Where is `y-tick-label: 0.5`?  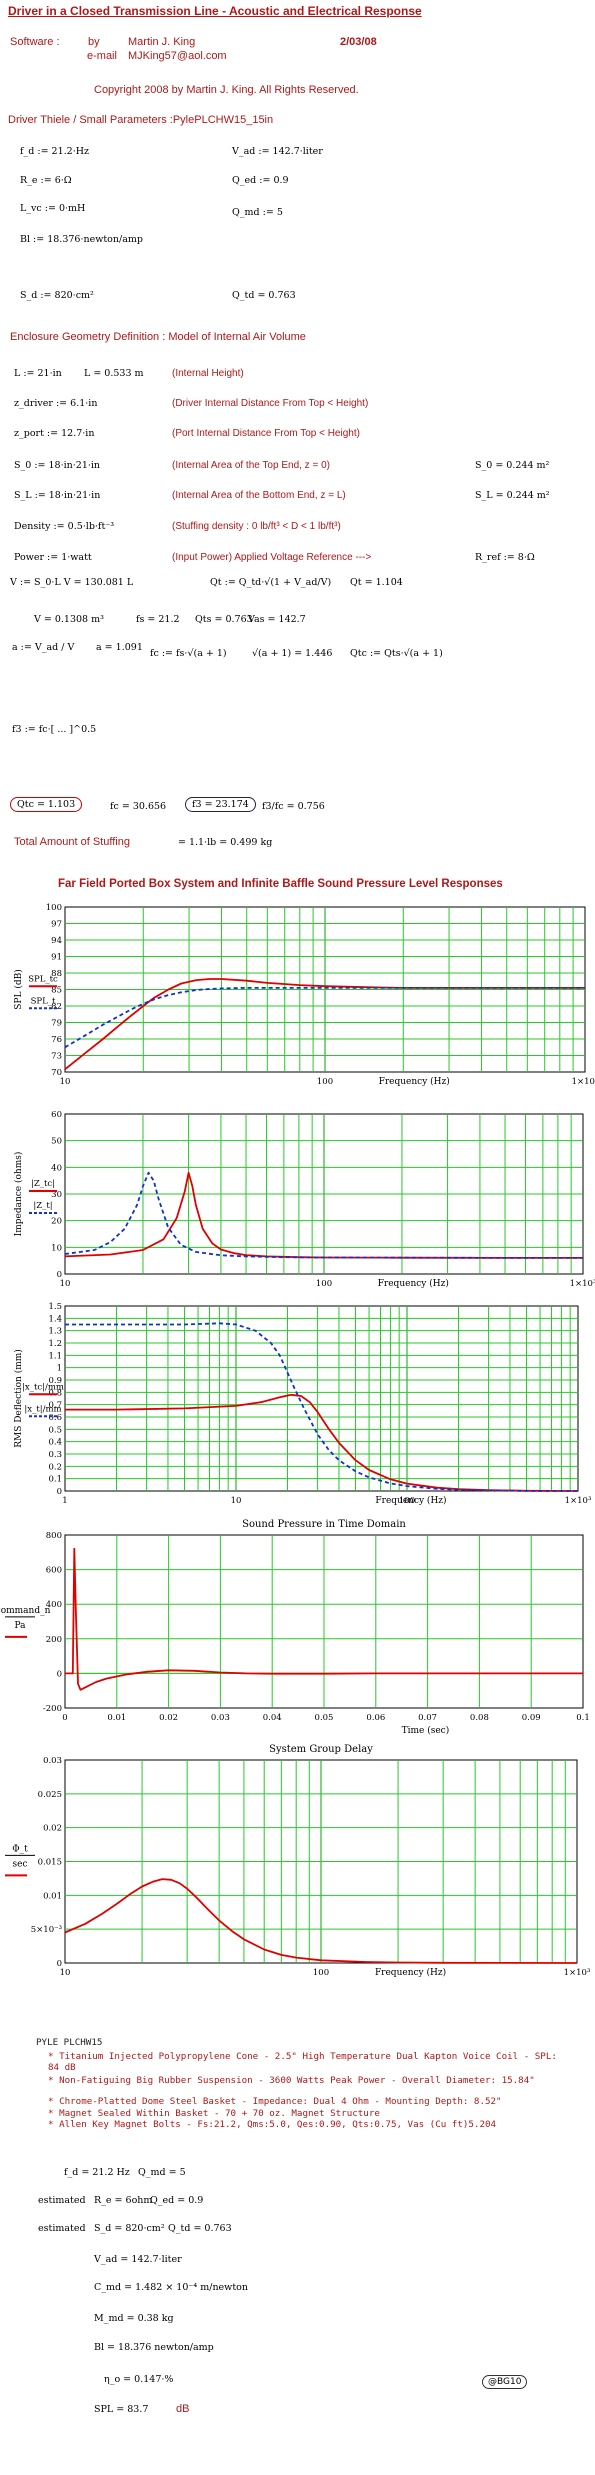
y-tick-label: 0.5 is located at coordinates (55, 1430).